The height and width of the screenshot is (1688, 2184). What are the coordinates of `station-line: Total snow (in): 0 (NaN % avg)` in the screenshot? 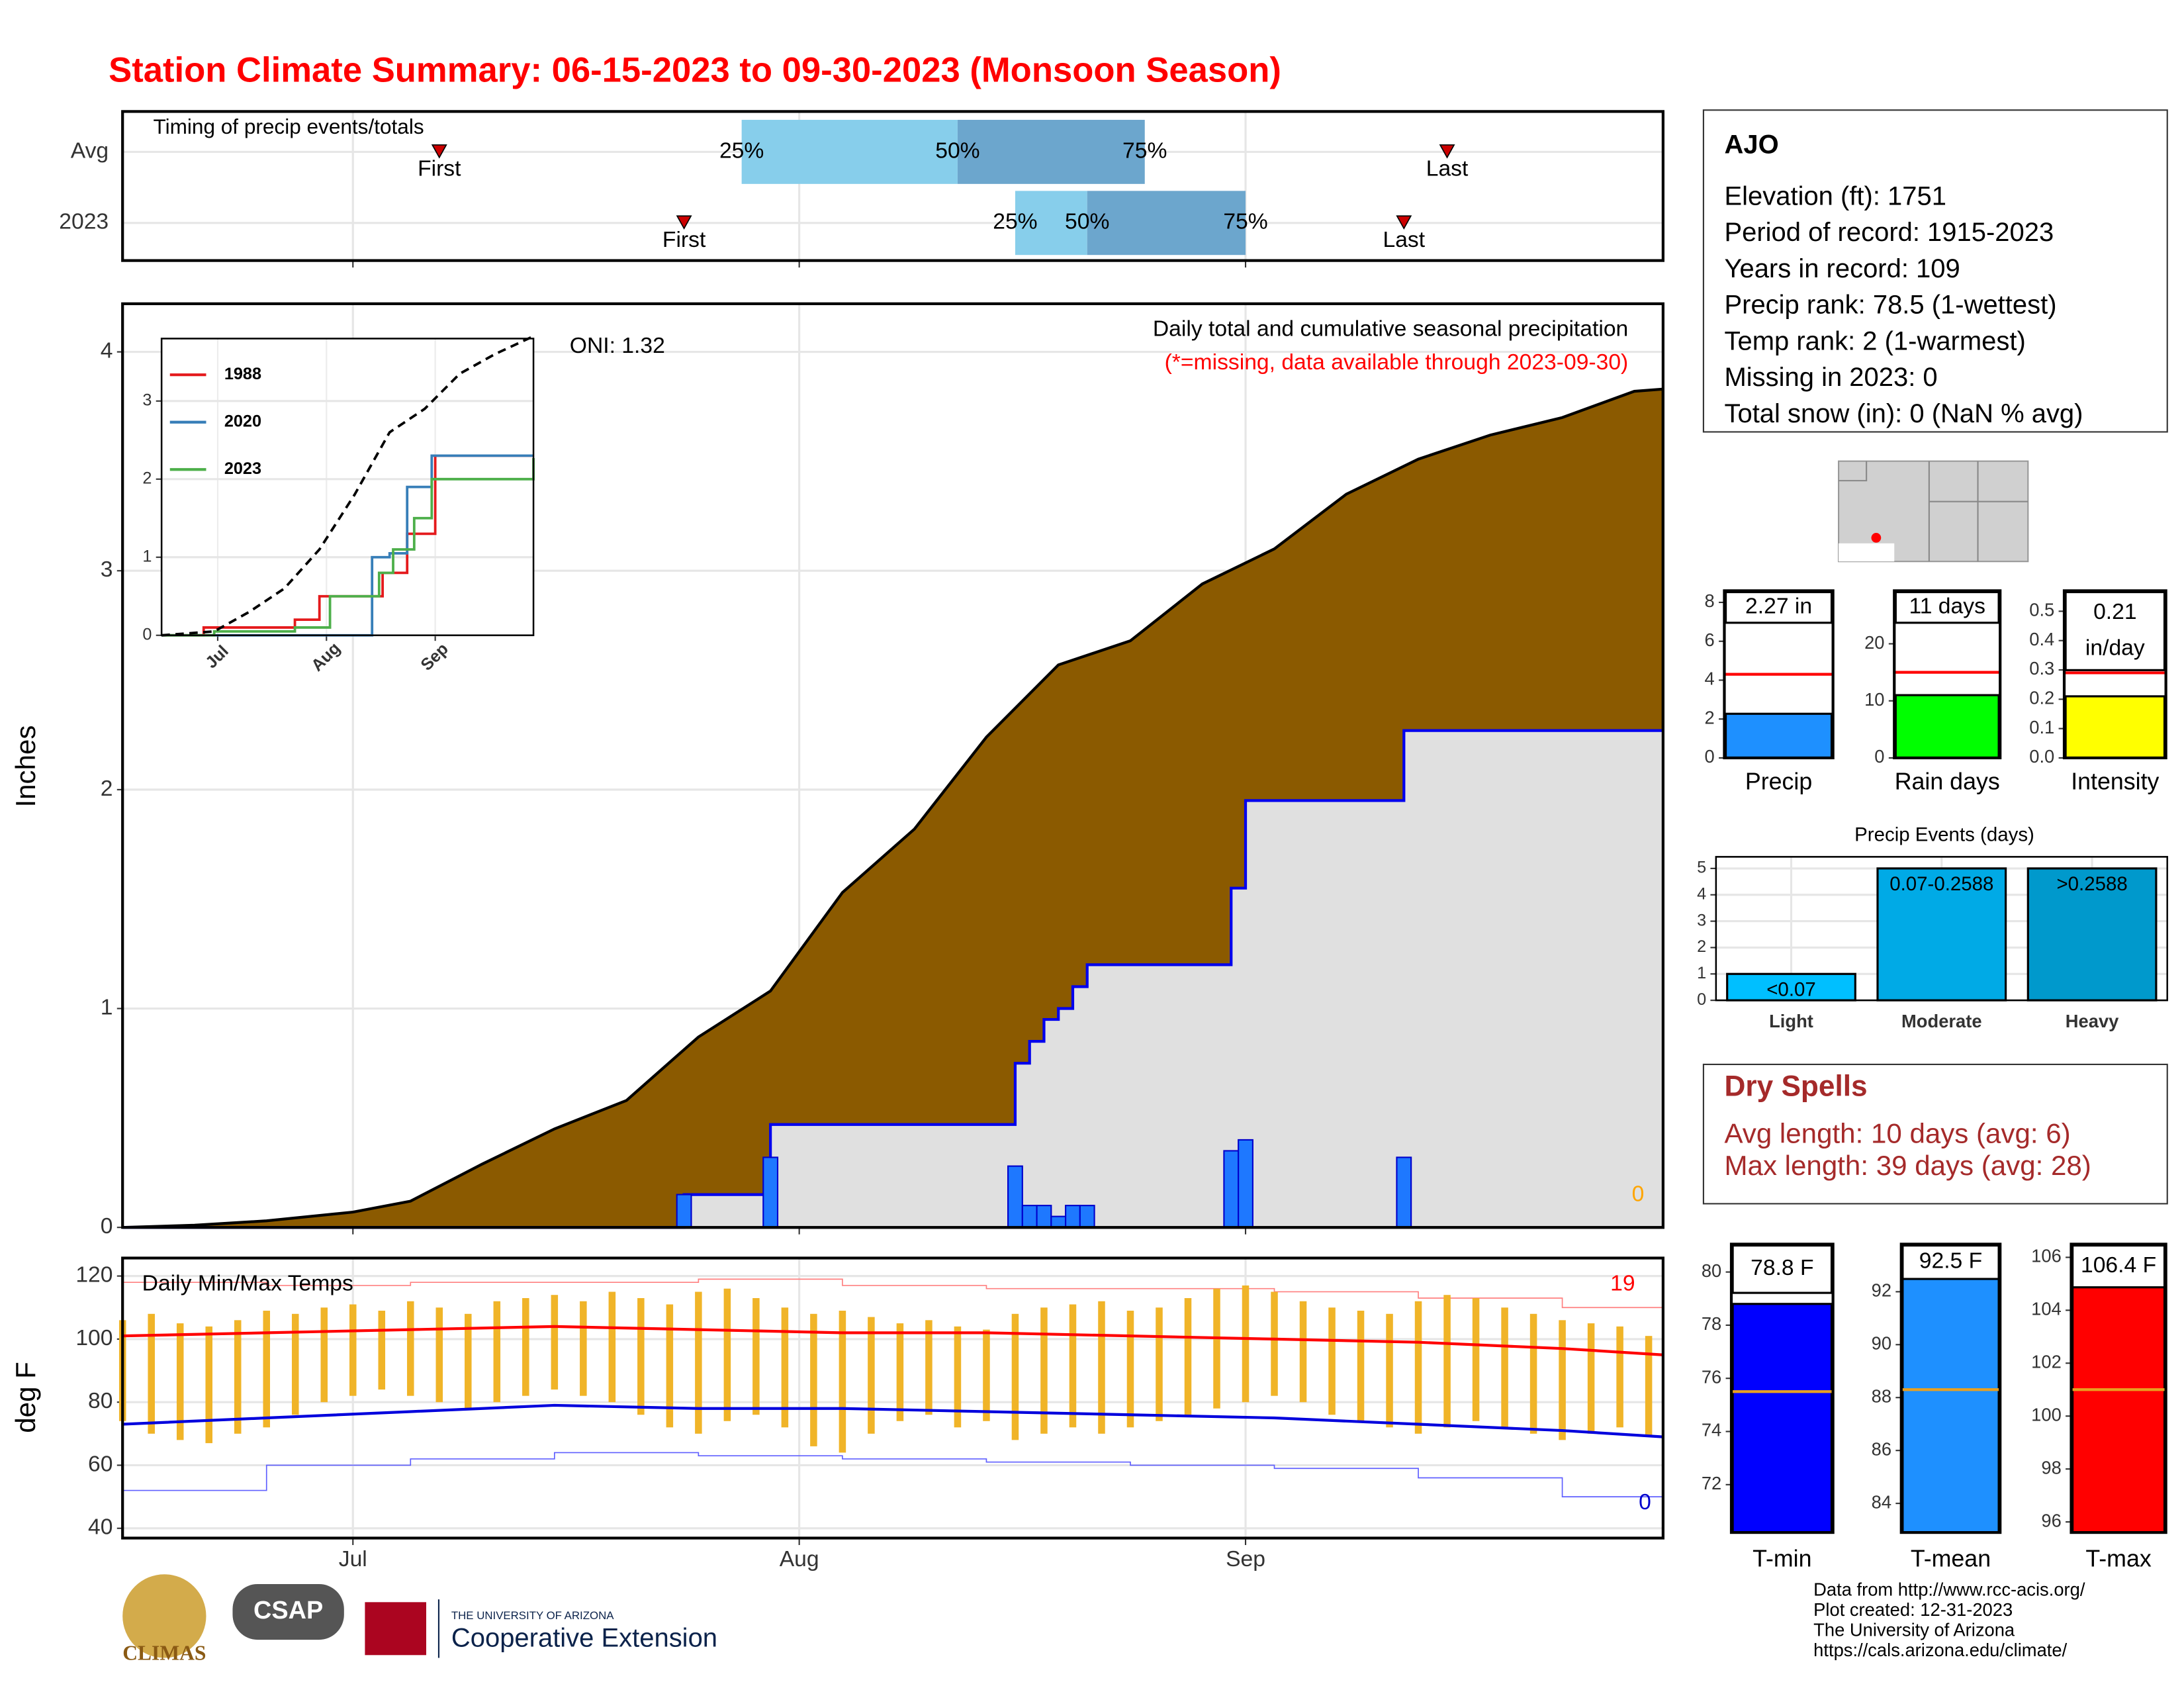 It's located at (1903, 413).